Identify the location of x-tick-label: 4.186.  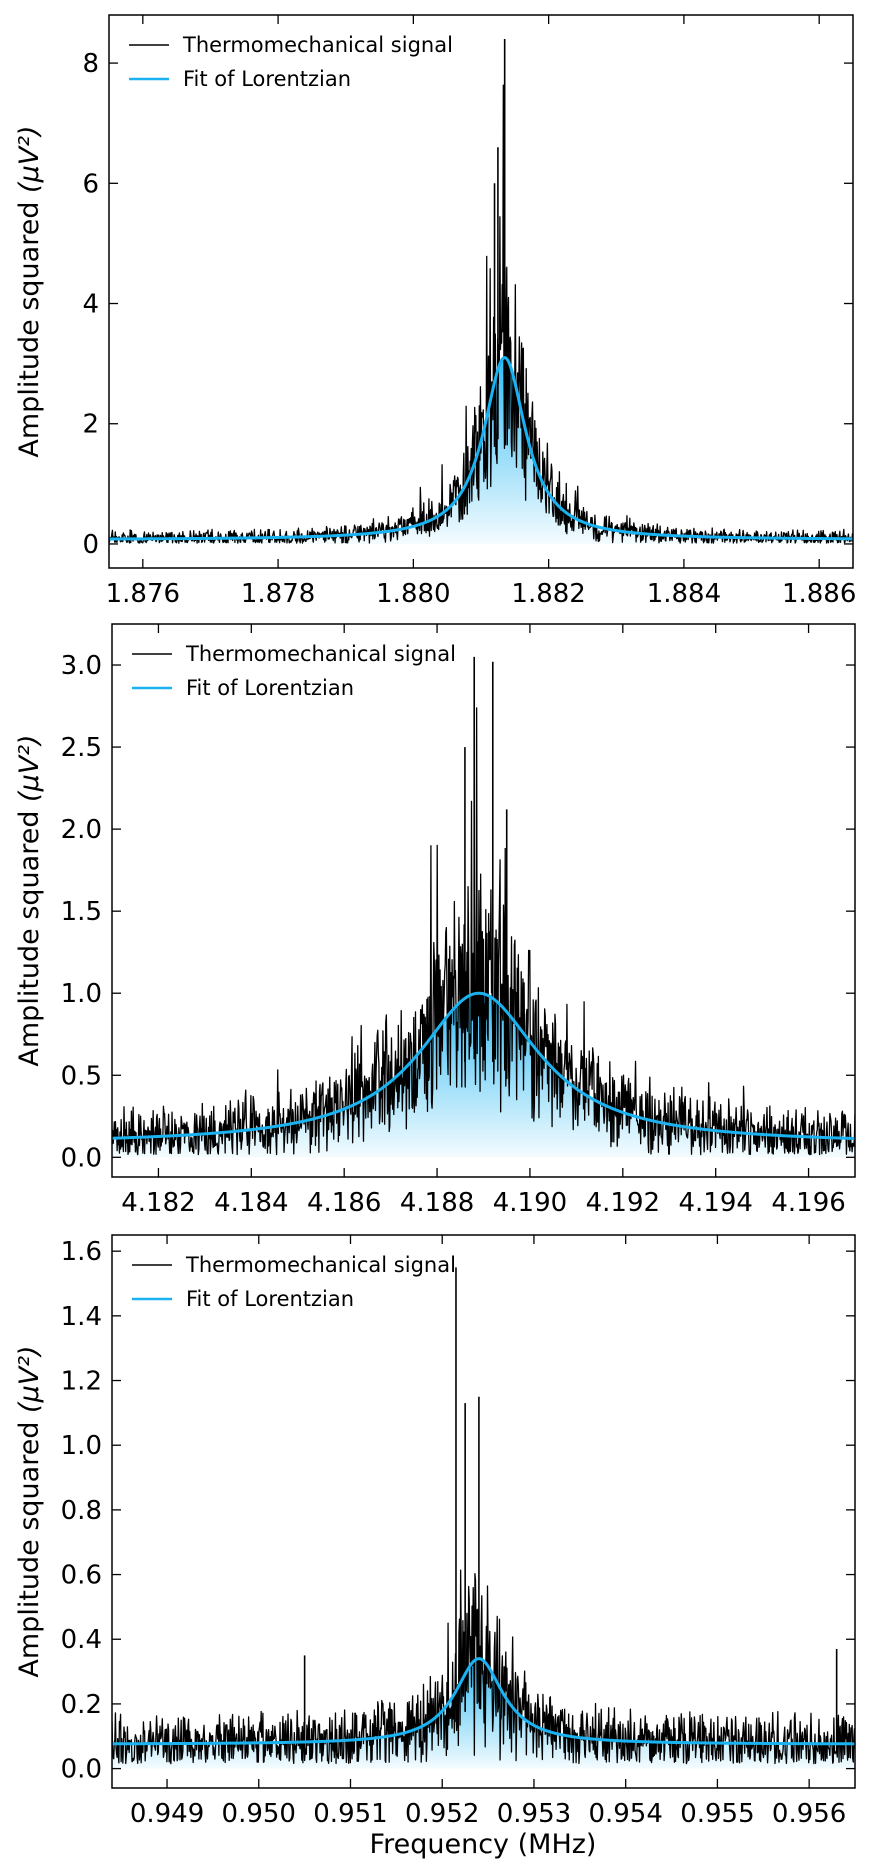
(344, 1203).